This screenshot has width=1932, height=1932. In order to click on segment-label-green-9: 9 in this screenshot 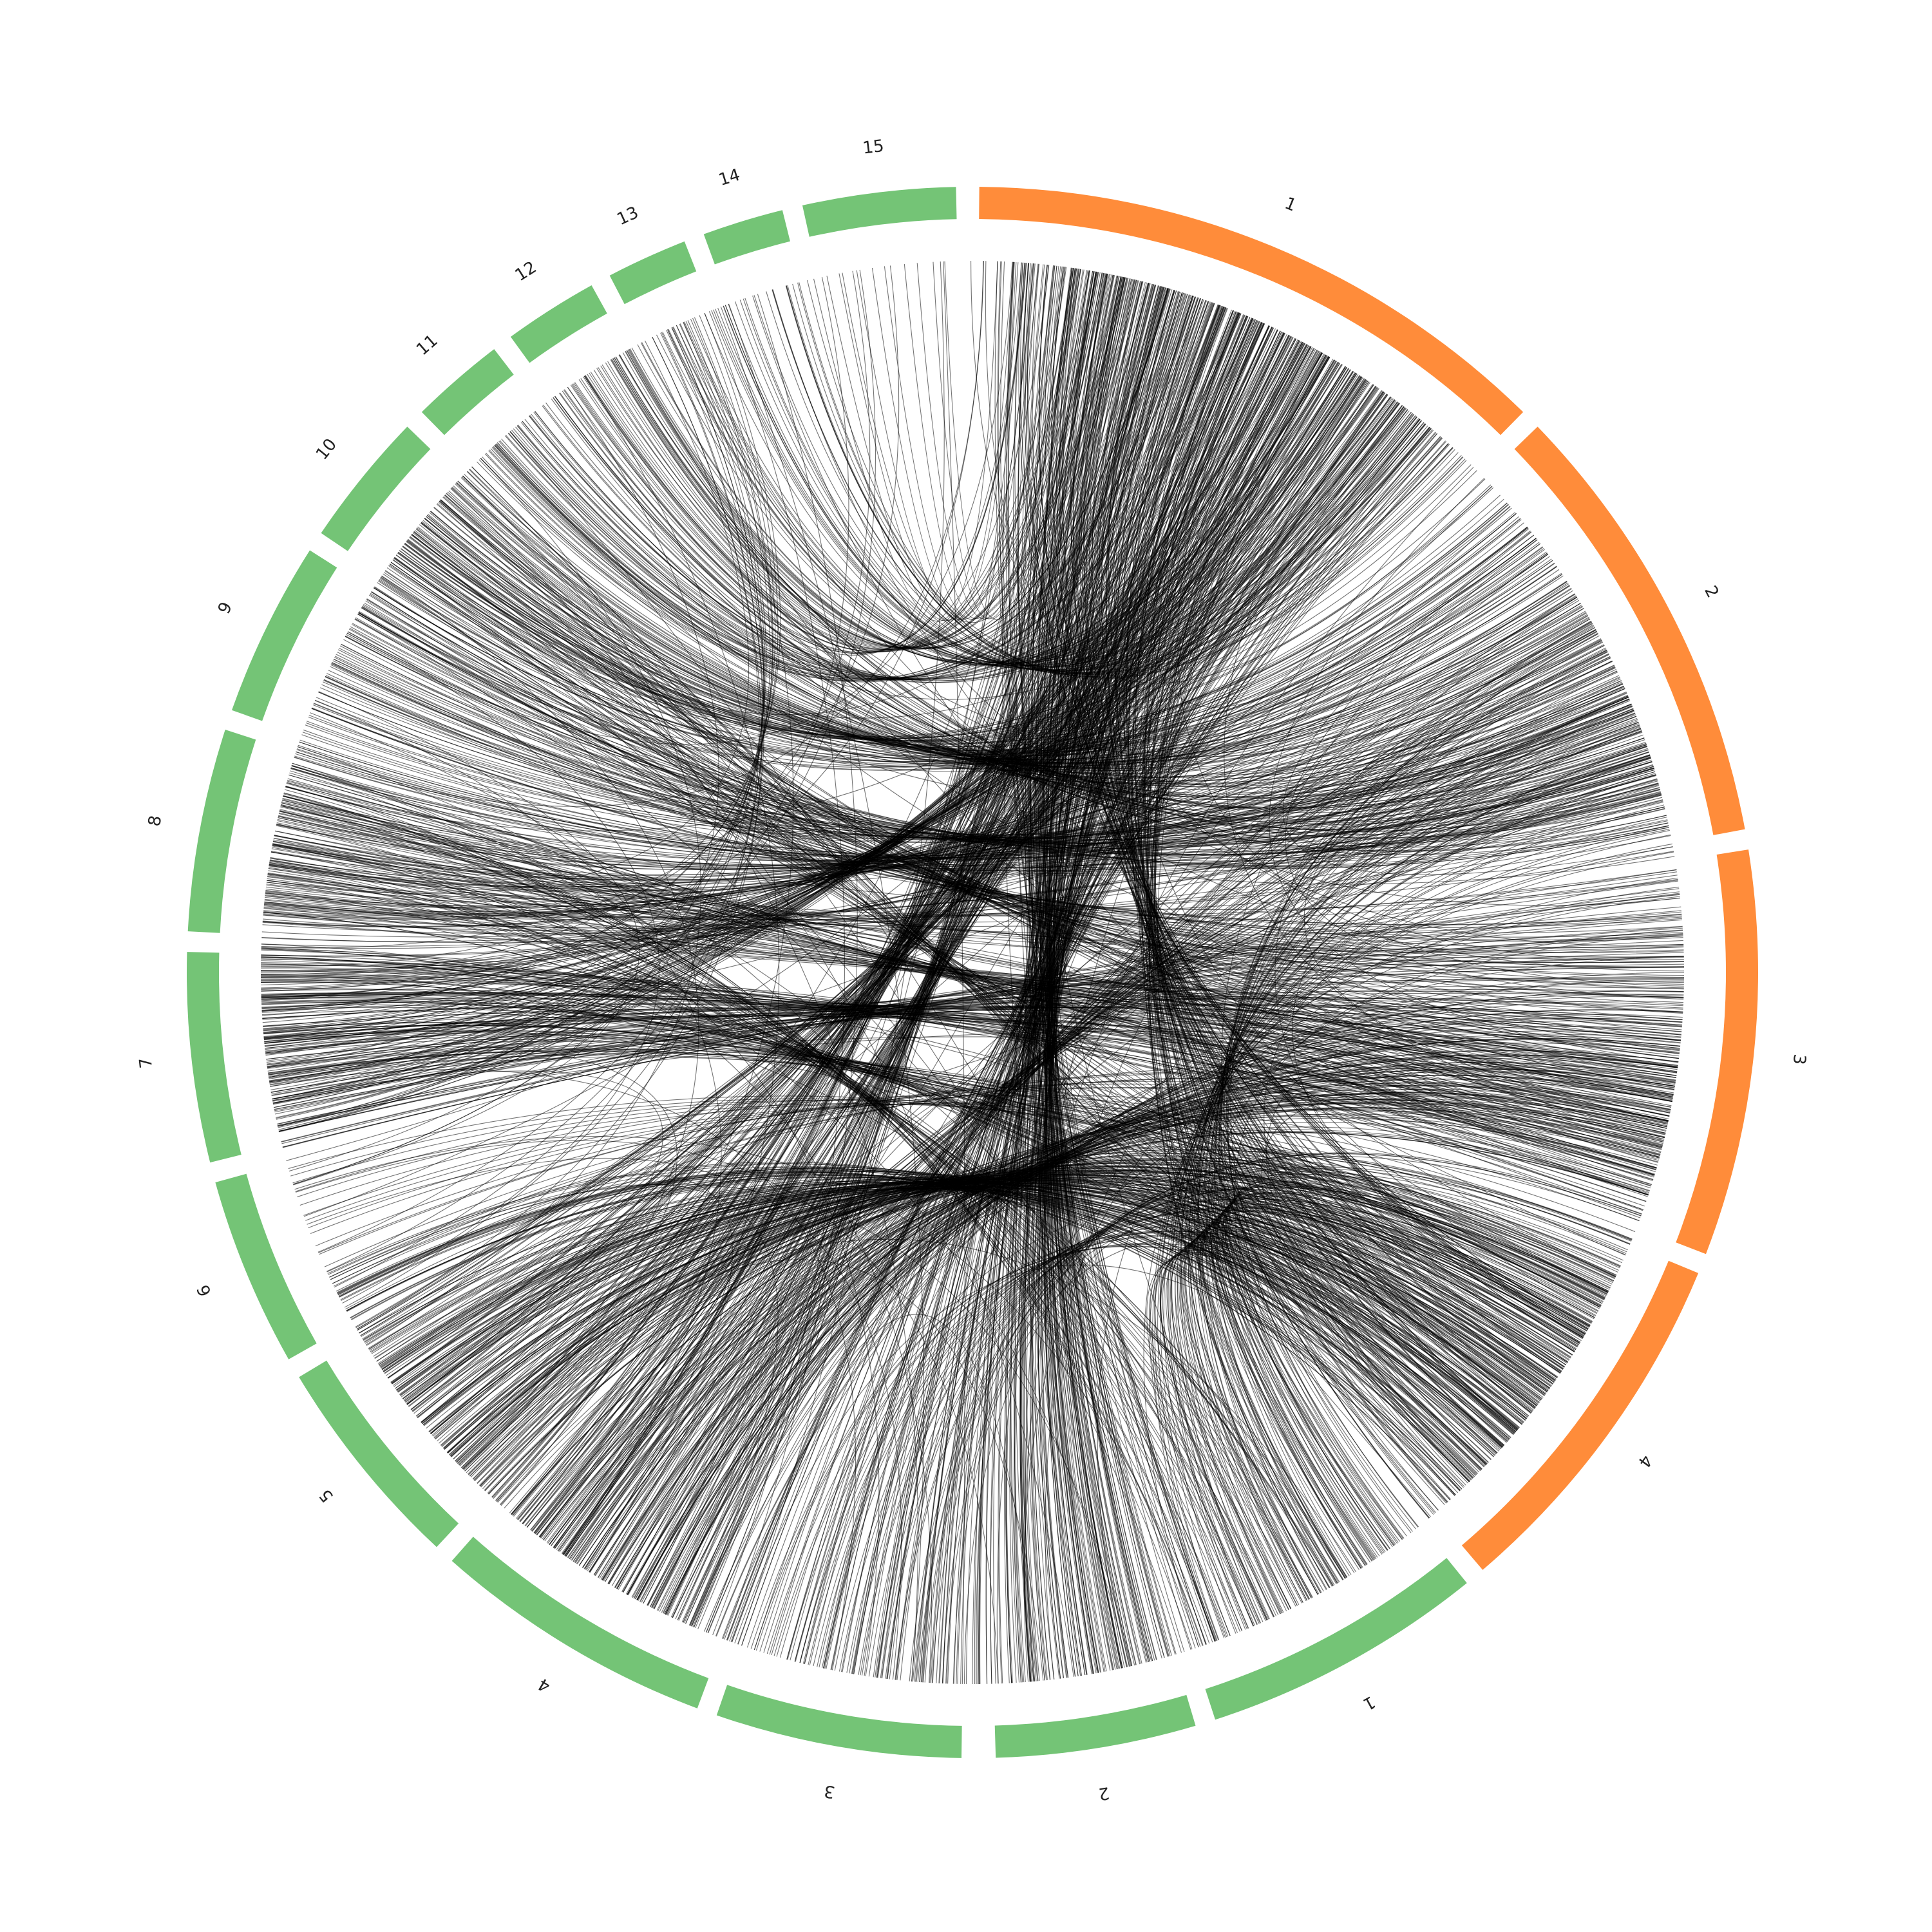, I will do `click(225, 608)`.